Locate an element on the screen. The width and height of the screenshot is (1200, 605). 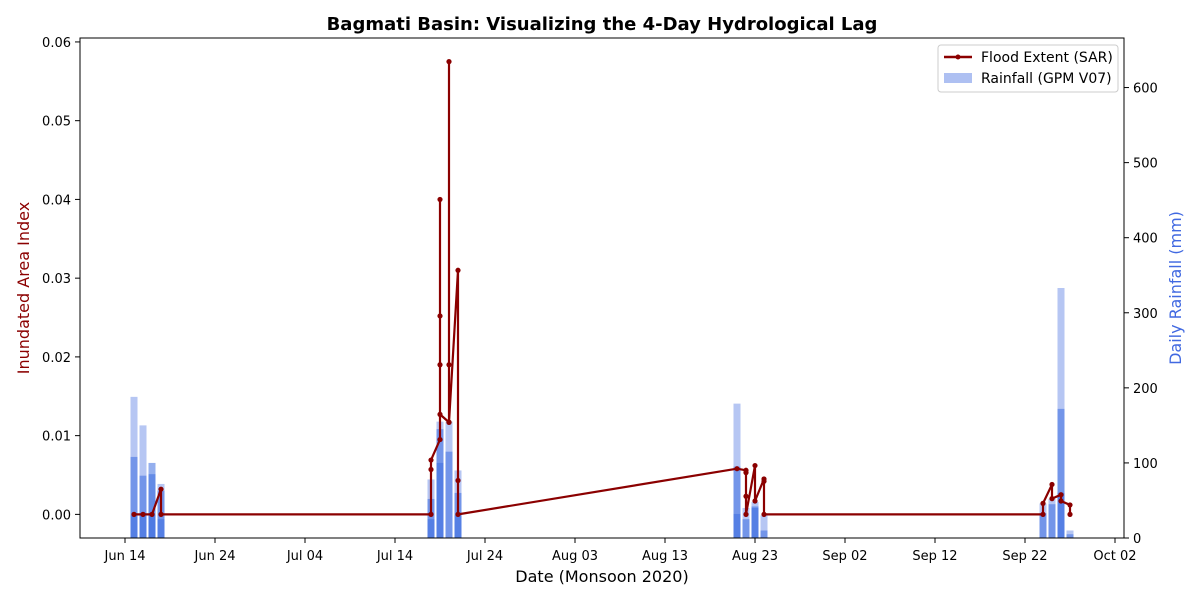
legend-rain-label: Rainfall (GPM V07) is located at coordinates (1046, 79).